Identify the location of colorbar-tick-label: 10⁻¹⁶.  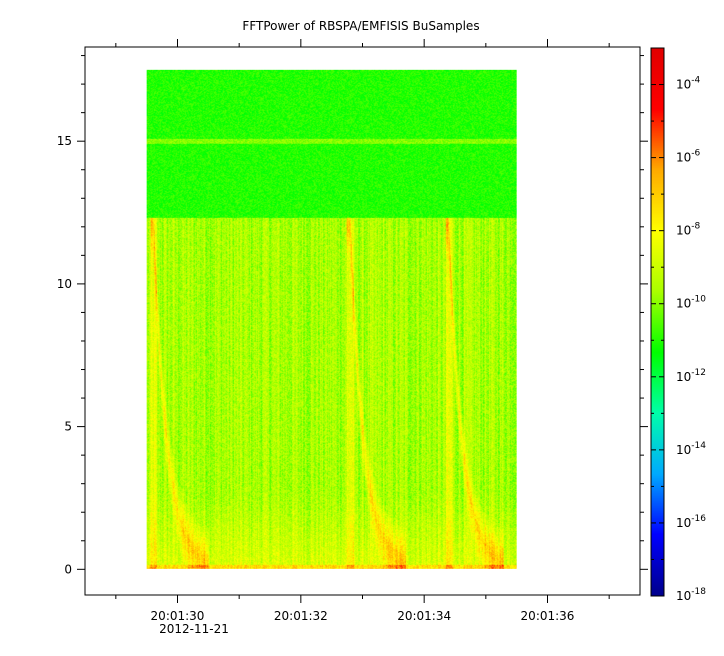
(691, 522).